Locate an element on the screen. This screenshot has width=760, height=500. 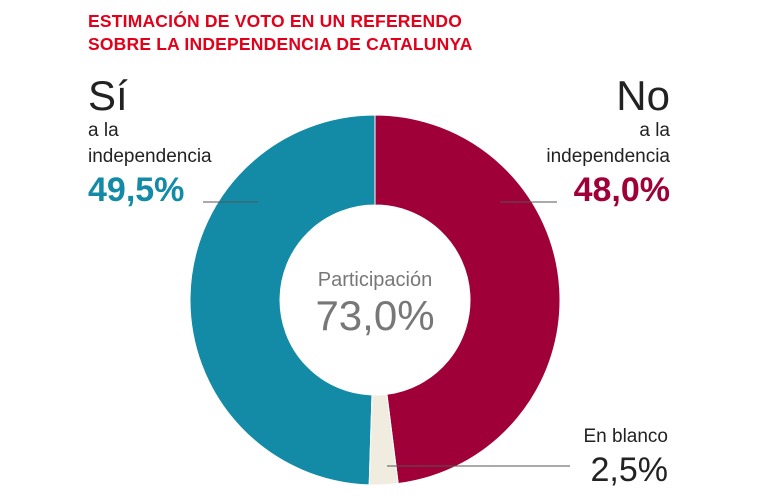
si-subtitle-1: a la is located at coordinates (103, 130).